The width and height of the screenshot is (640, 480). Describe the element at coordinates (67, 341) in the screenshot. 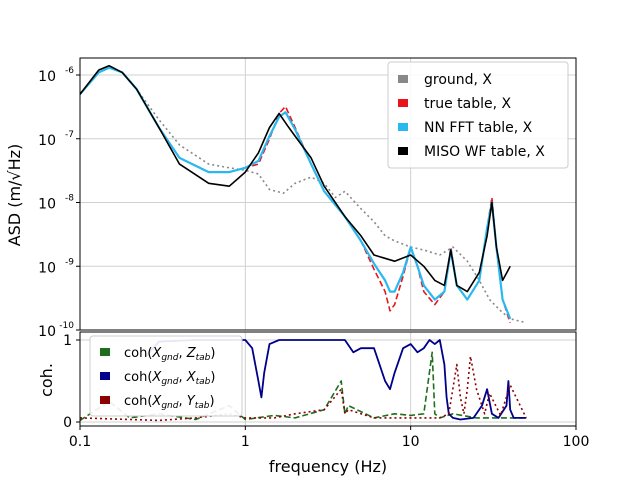

I see `bottom-ytick-label-0: 1` at that location.